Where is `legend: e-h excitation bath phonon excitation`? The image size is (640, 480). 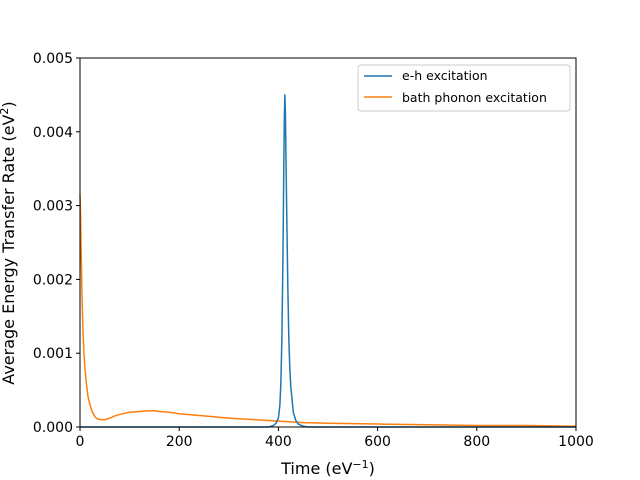
legend: e-h excitation bath phonon excitation is located at coordinates (464, 88).